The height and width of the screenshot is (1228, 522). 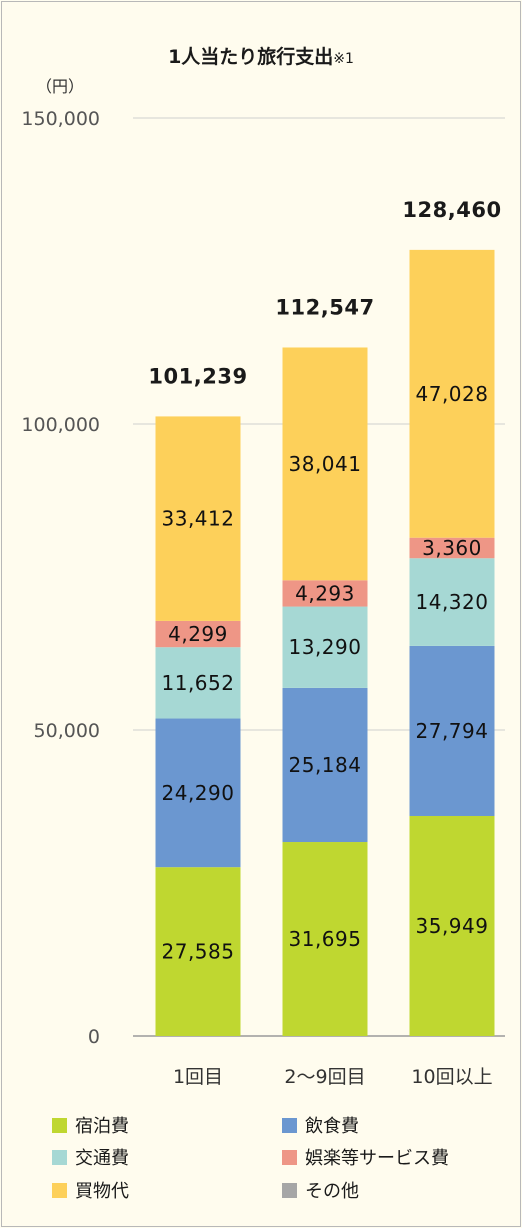 I want to click on data-label: 27,794, so click(x=452, y=731).